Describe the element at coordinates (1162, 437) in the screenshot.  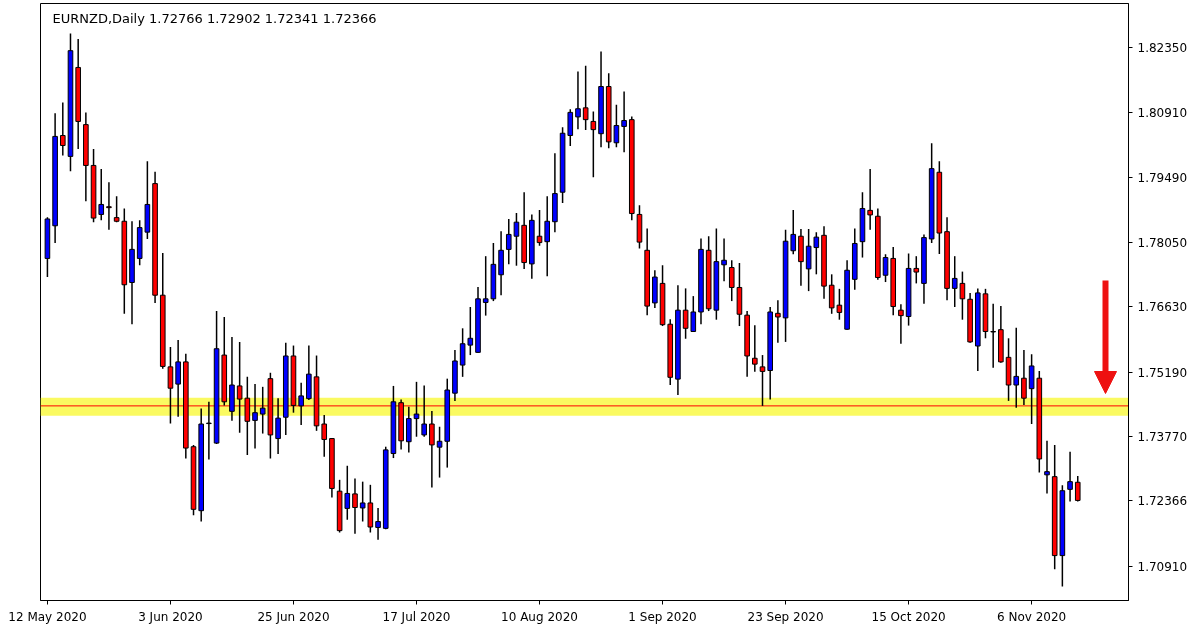
I see `y-tick-label: 1.73770` at that location.